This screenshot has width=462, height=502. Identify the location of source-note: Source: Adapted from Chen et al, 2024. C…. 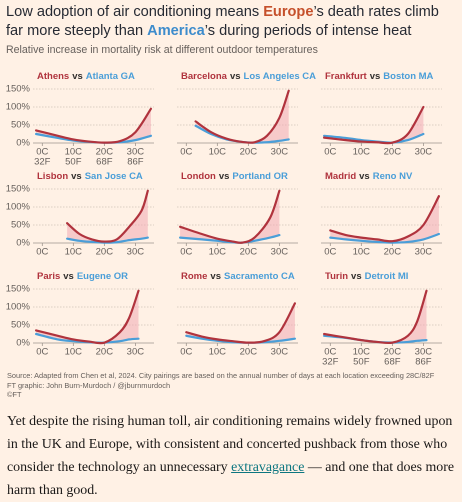
(232, 385).